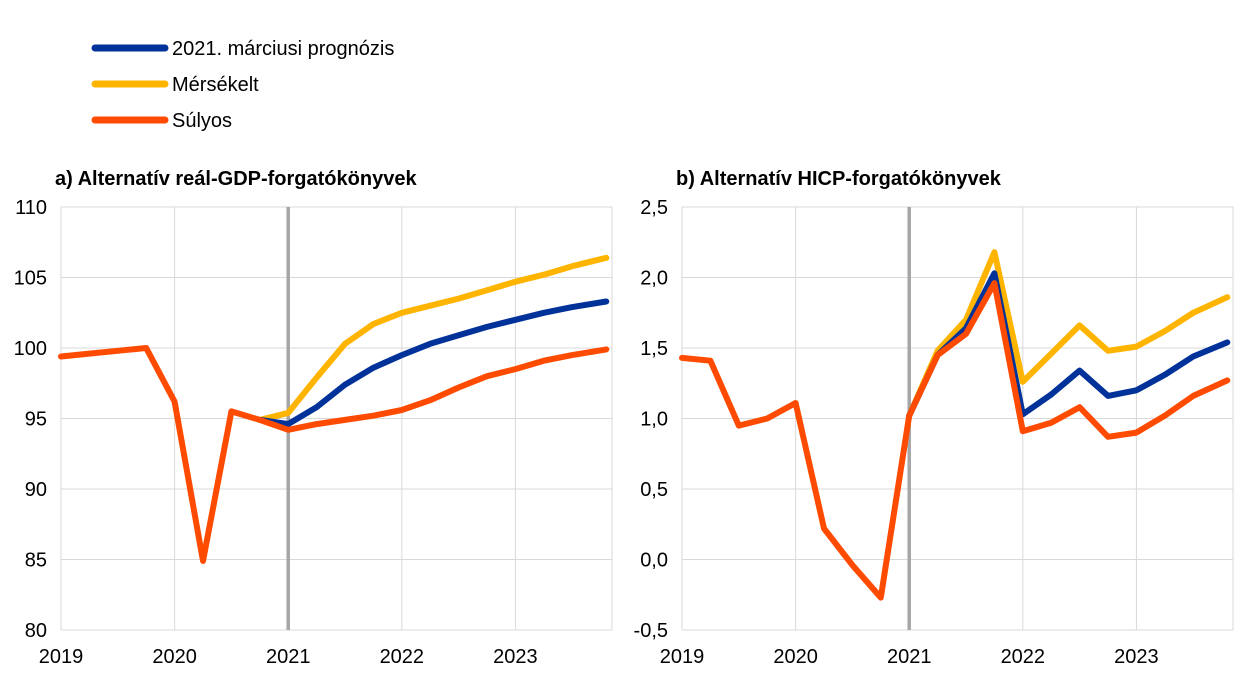  Describe the element at coordinates (654, 490) in the screenshot. I see `y-tick-label: 0,5` at that location.